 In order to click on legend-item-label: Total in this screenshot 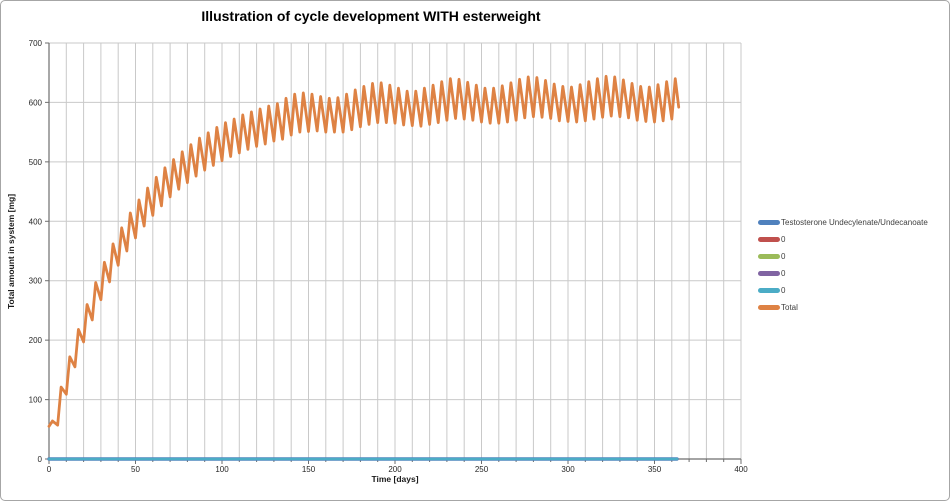, I will do `click(789, 307)`.